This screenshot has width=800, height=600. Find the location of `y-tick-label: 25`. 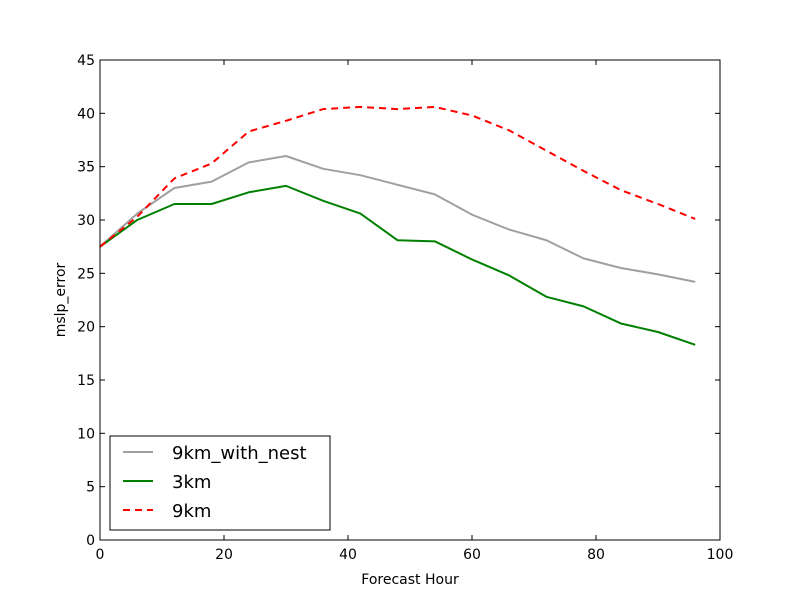

y-tick-label: 25 is located at coordinates (86, 274).